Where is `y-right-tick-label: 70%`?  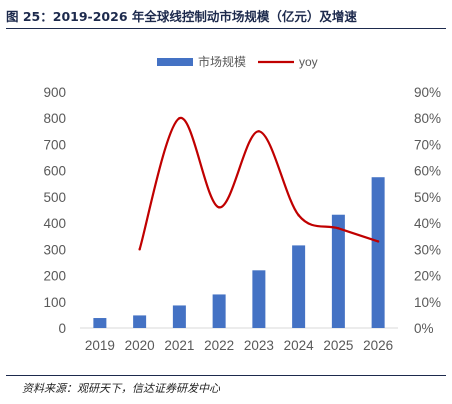 y-right-tick-label: 70% is located at coordinates (427, 144).